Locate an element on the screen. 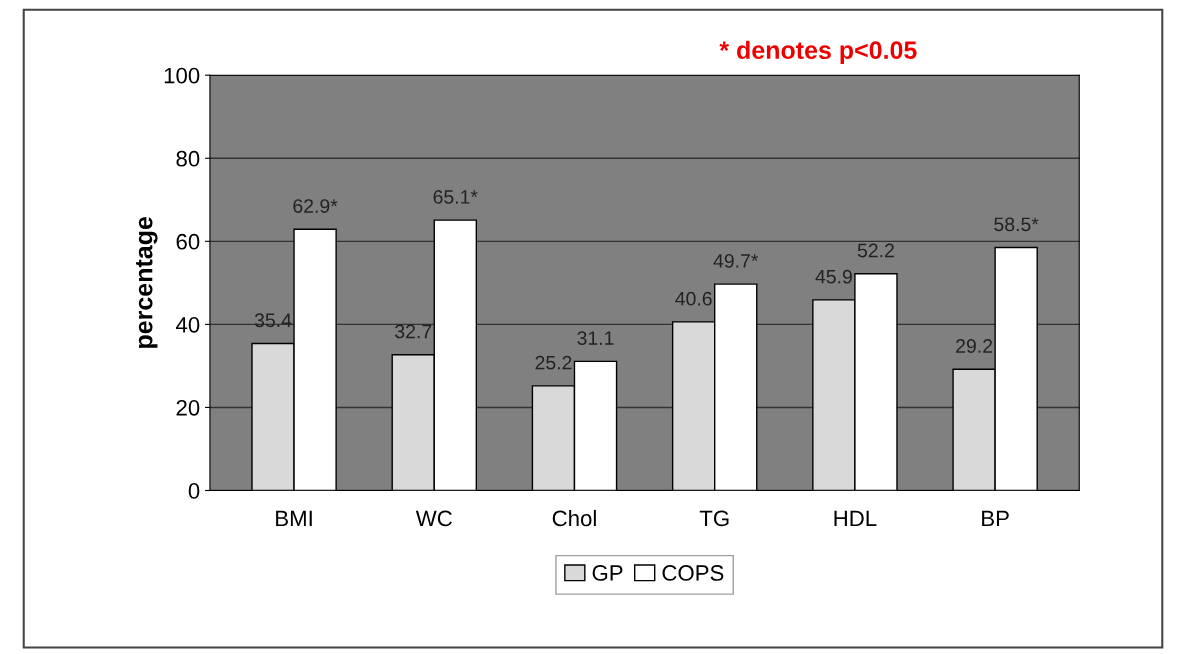 The width and height of the screenshot is (1186, 654). x-tick-label: TG is located at coordinates (714, 518).